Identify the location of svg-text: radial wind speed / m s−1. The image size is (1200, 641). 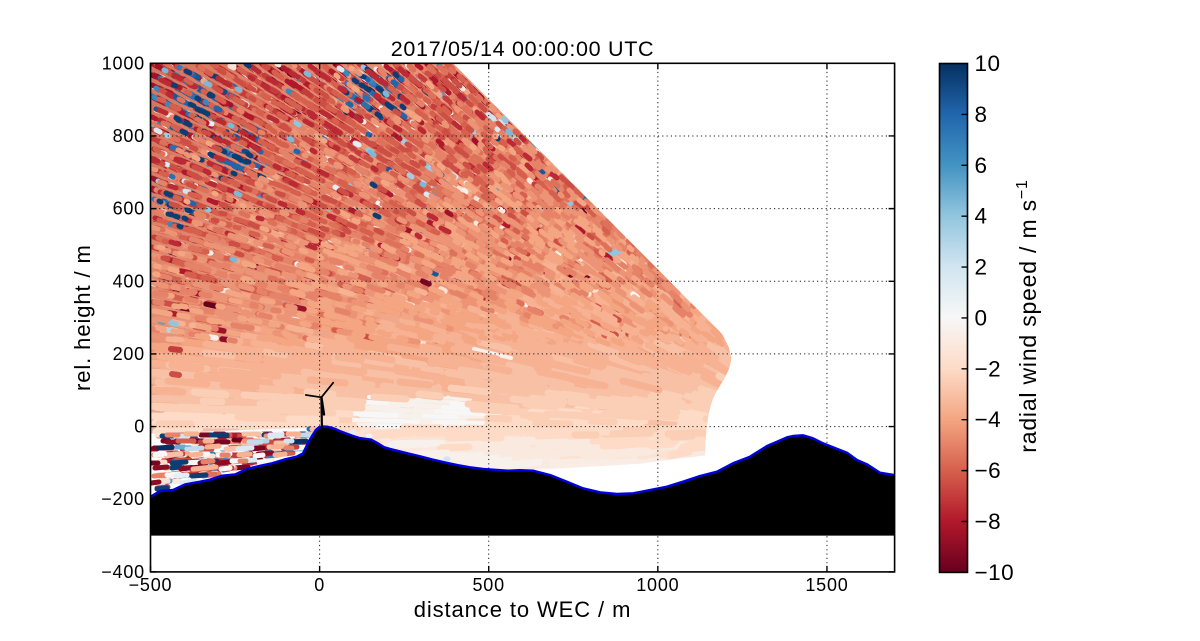
(1027, 315).